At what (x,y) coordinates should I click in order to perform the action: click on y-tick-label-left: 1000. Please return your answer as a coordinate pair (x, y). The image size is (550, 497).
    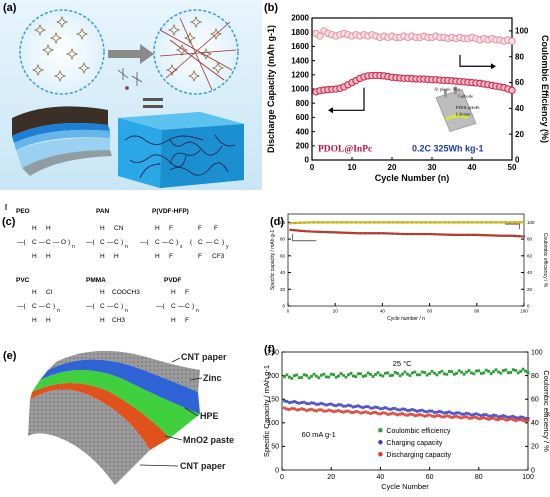
    Looking at the image, I should click on (300, 89).